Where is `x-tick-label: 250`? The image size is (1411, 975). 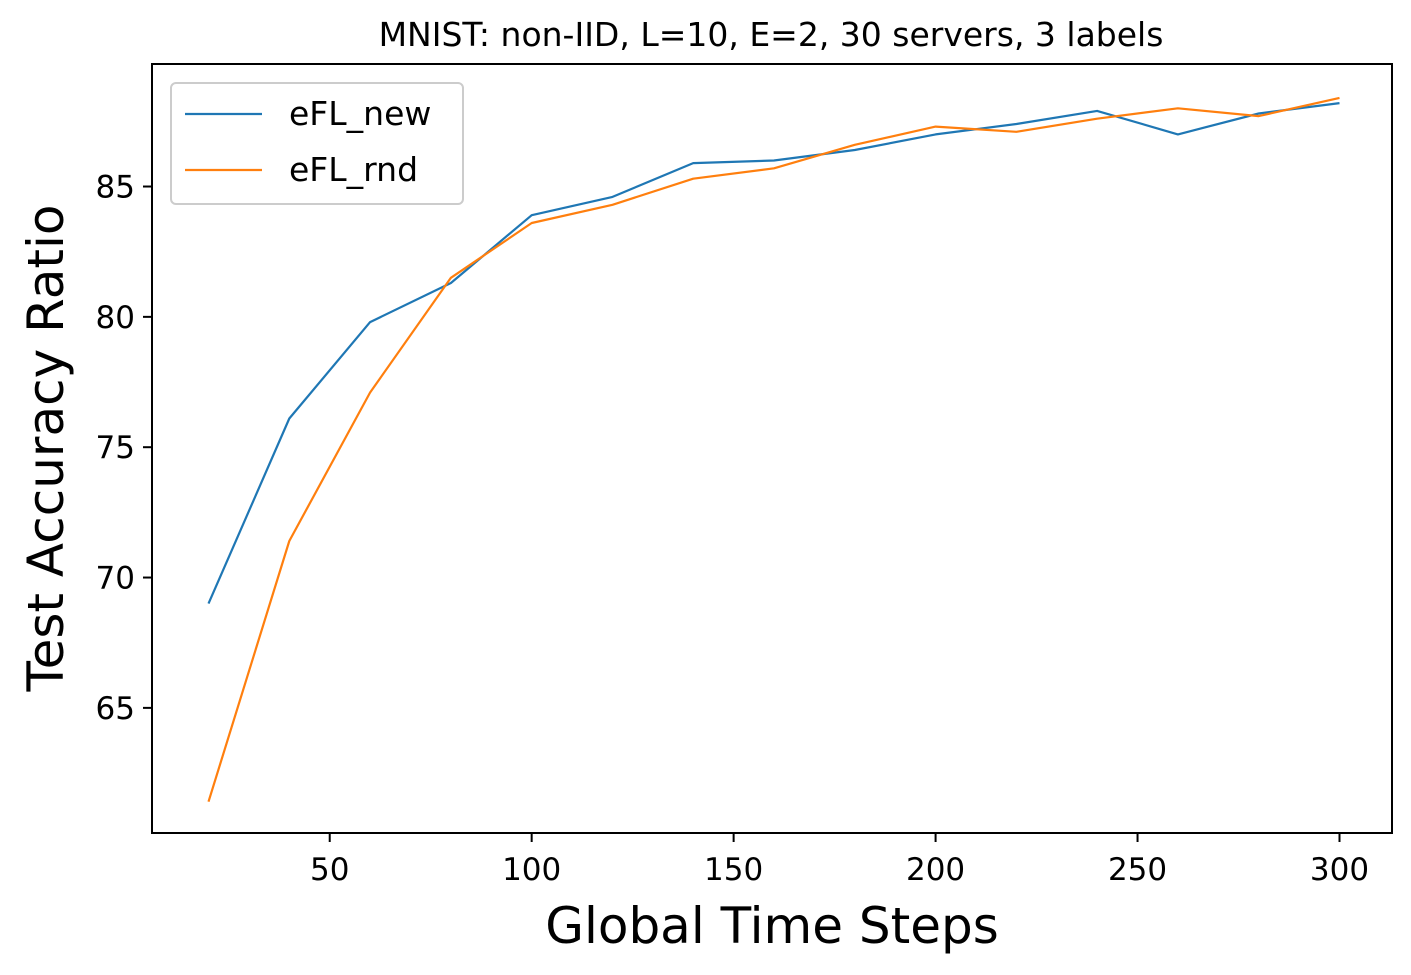
x-tick-label: 250 is located at coordinates (1137, 870).